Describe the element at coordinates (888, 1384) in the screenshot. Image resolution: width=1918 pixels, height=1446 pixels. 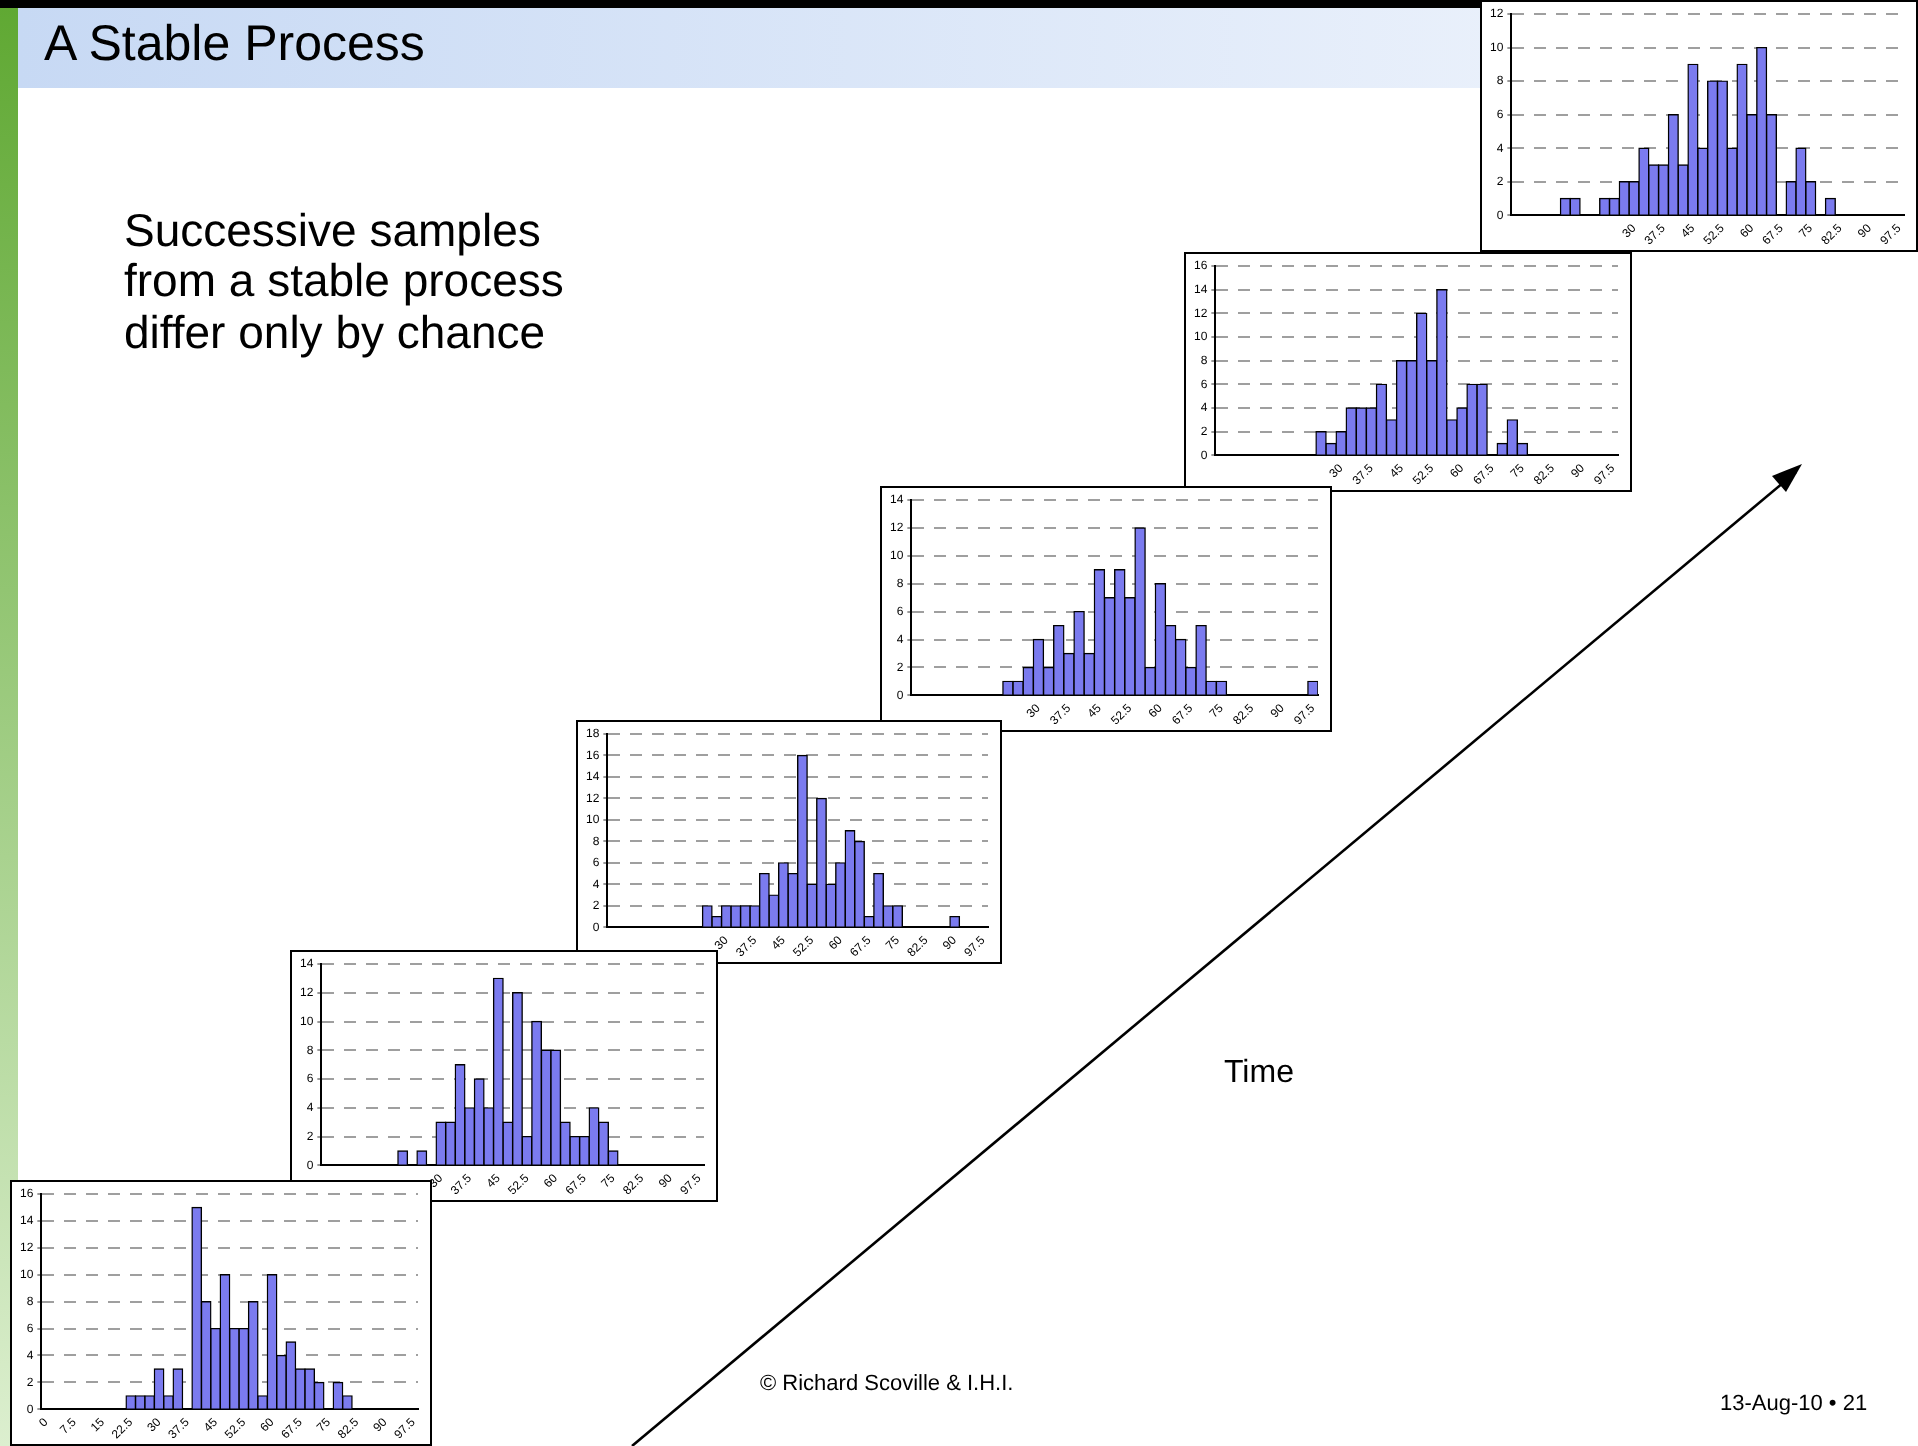
I see `text: © Richard Scoville & I.H.I.` at that location.